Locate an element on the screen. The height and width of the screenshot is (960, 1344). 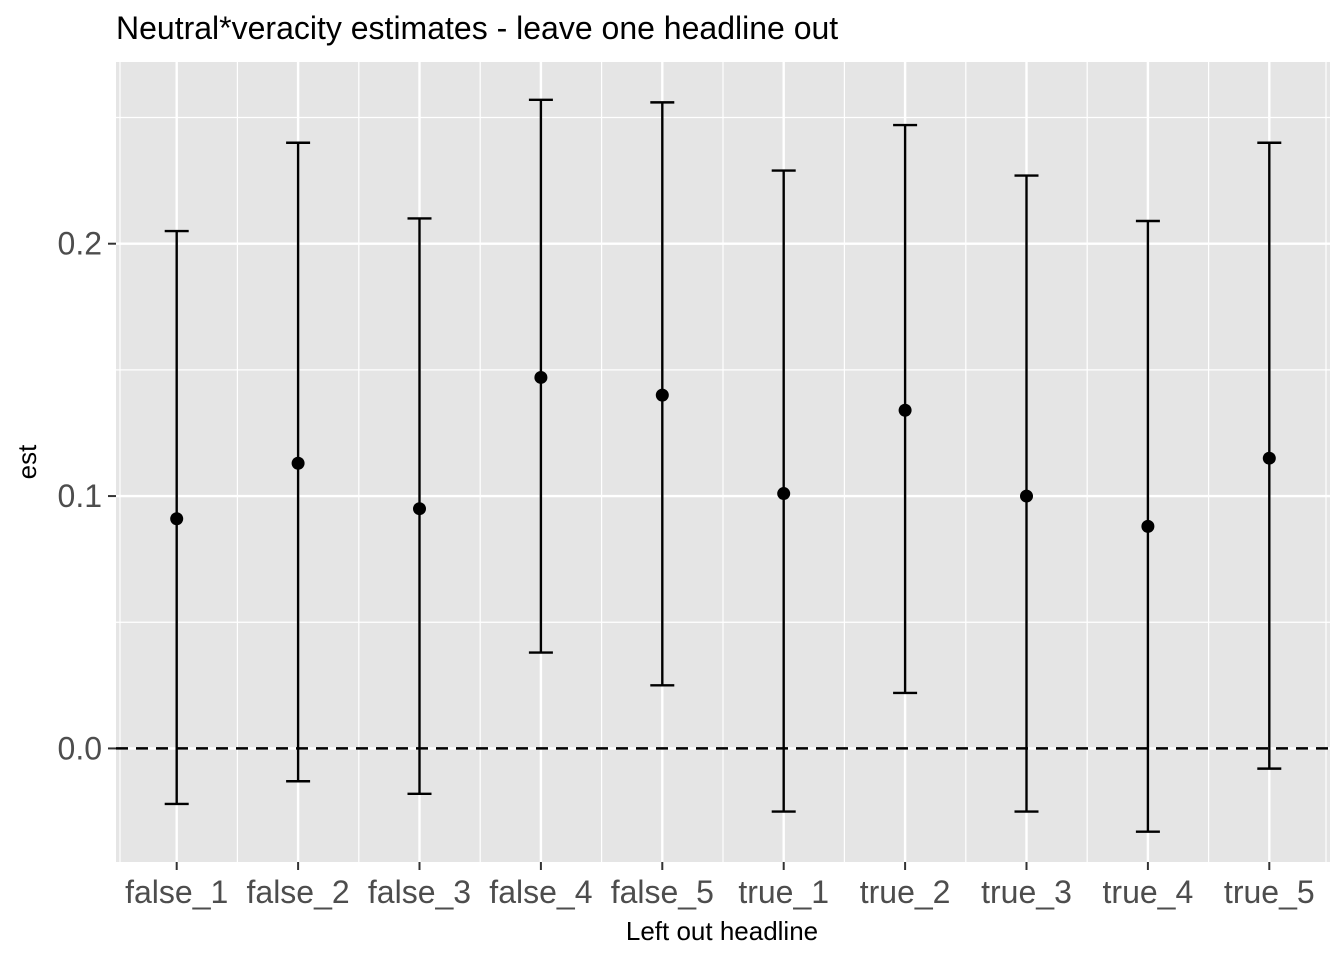
x-tick-label: false_4 is located at coordinates (540, 892).